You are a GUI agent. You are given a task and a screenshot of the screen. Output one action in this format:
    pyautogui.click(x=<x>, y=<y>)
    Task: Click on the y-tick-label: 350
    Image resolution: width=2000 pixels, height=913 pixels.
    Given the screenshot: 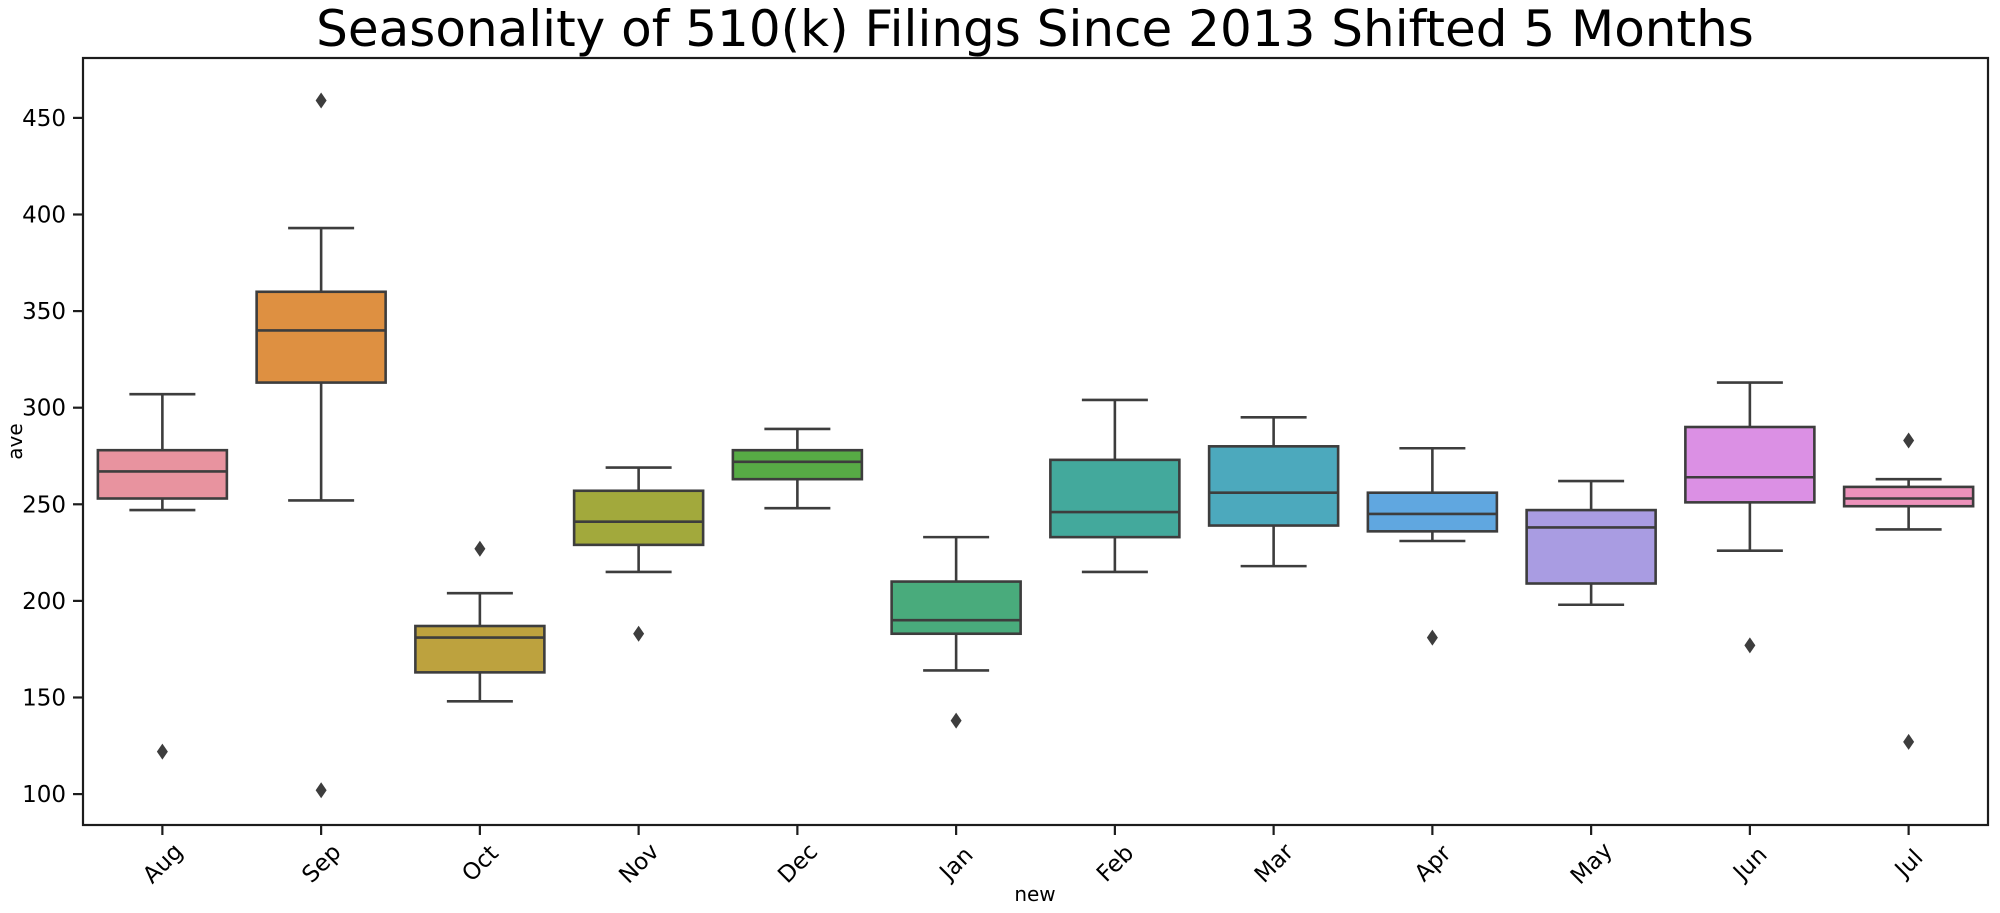 What is the action you would take?
    pyautogui.click(x=44, y=312)
    